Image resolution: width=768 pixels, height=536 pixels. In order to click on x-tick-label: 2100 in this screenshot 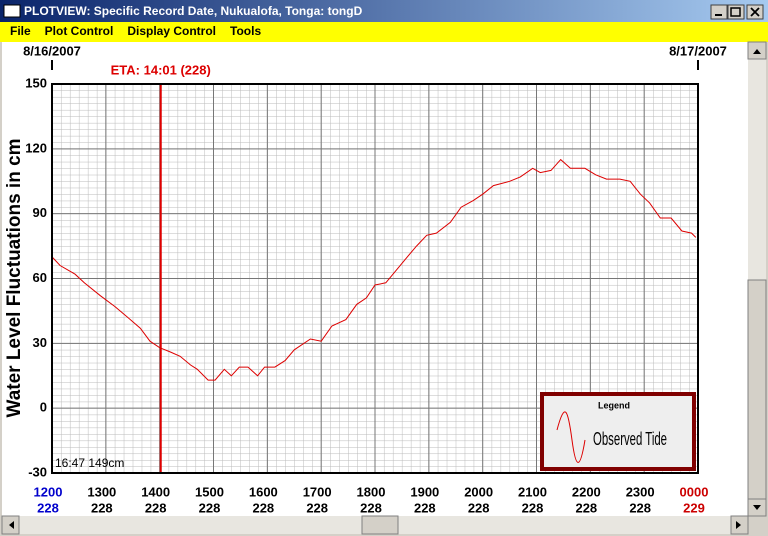, I will do `click(532, 491)`.